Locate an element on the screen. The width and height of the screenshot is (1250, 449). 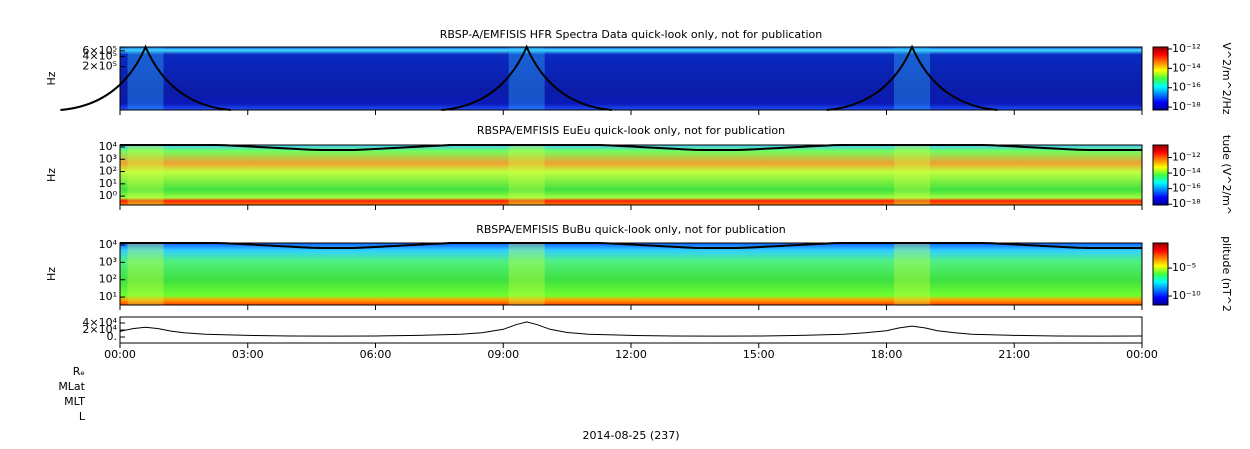
ephemeris-labels: Rₑ MLat MLT L is located at coordinates (72, 394).